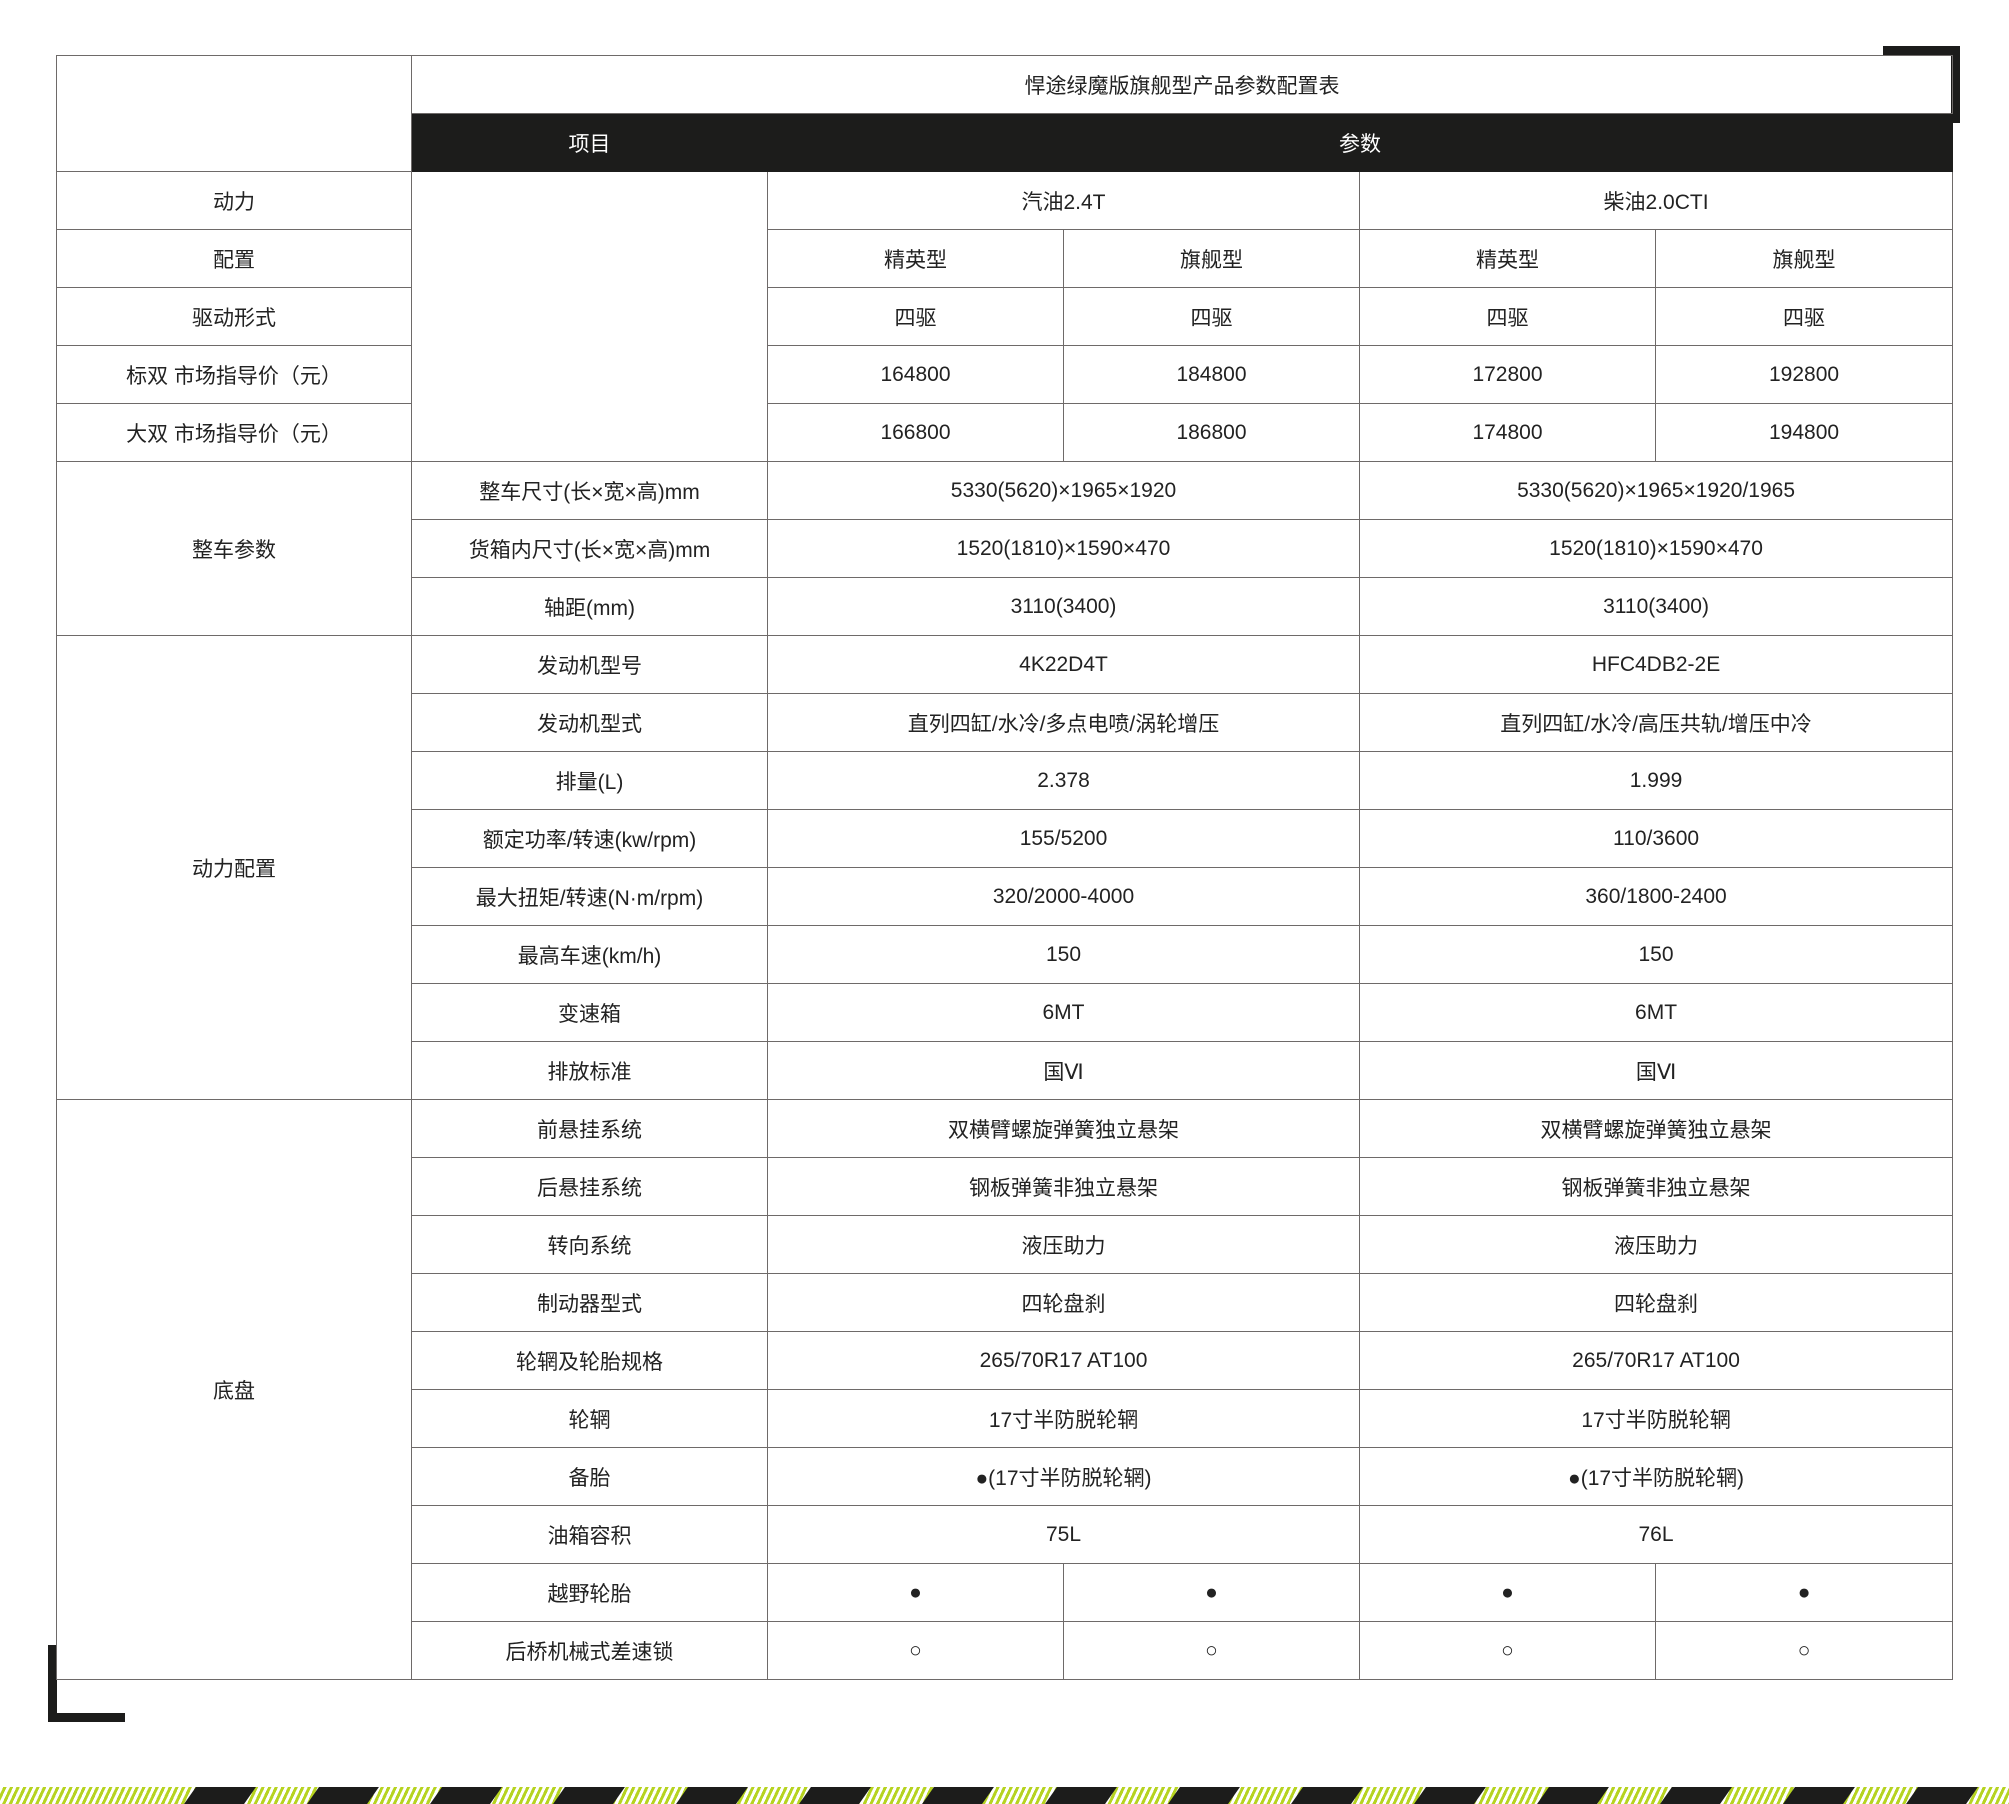 Image resolution: width=2009 pixels, height=1804 pixels. I want to click on table-row: 排量(L) 2.378 1.999, so click(1005, 780).